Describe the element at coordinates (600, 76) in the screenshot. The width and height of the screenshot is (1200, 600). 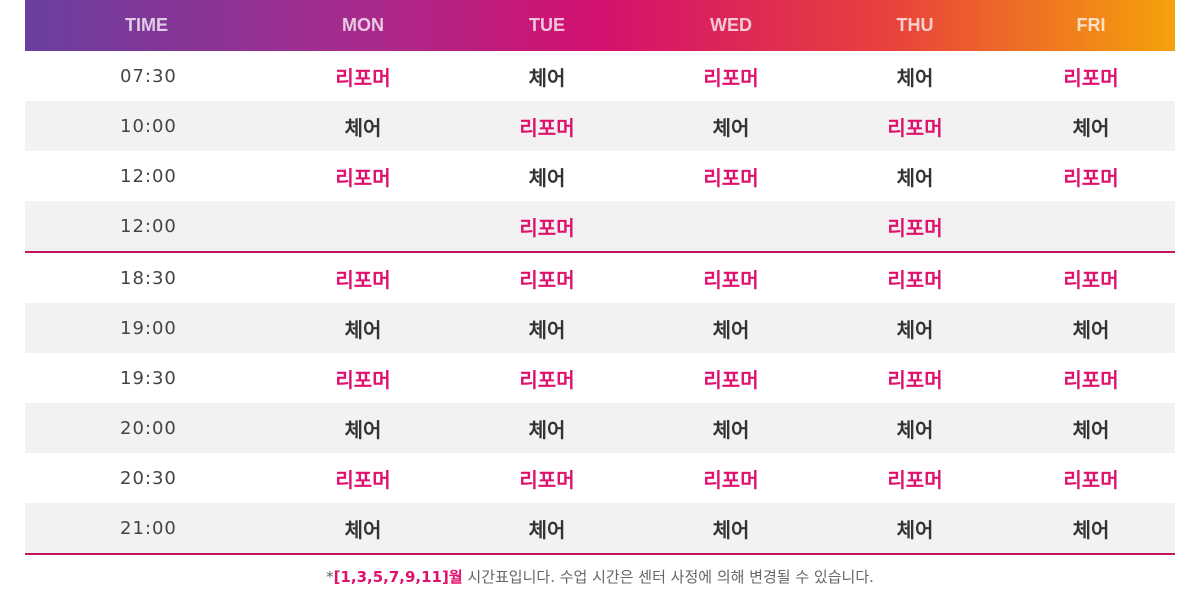
I see `table-row: 07:30 리포머 체어 리포머 체어 리포머` at that location.